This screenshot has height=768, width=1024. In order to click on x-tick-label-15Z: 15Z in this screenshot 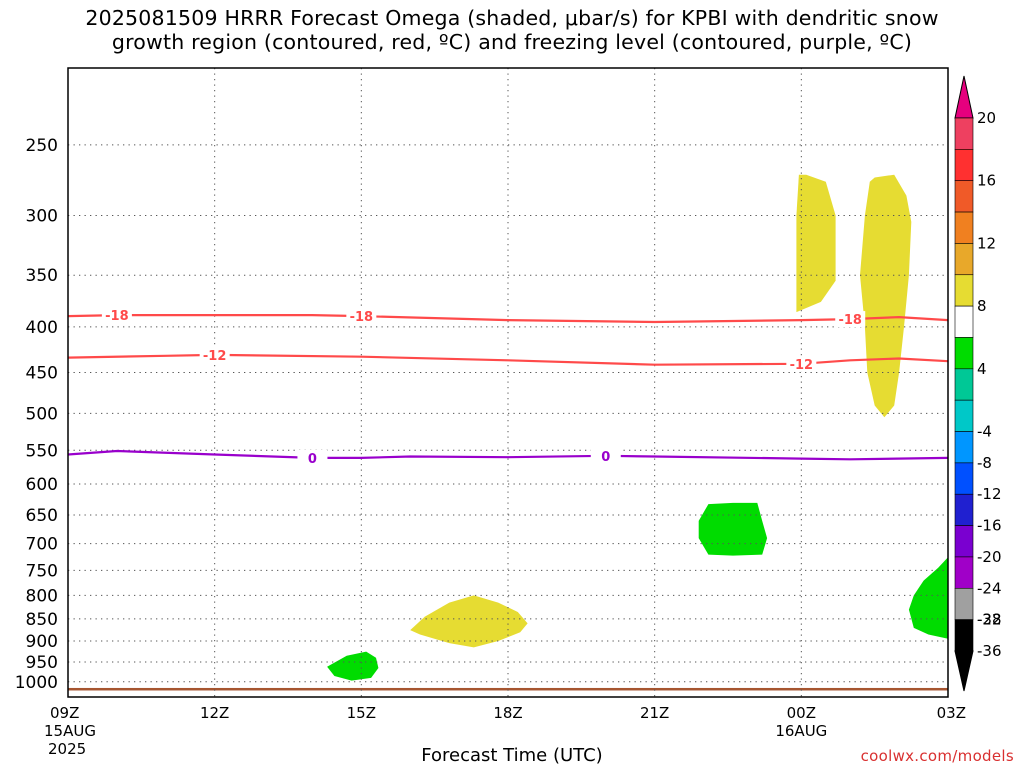, I will do `click(361, 713)`.